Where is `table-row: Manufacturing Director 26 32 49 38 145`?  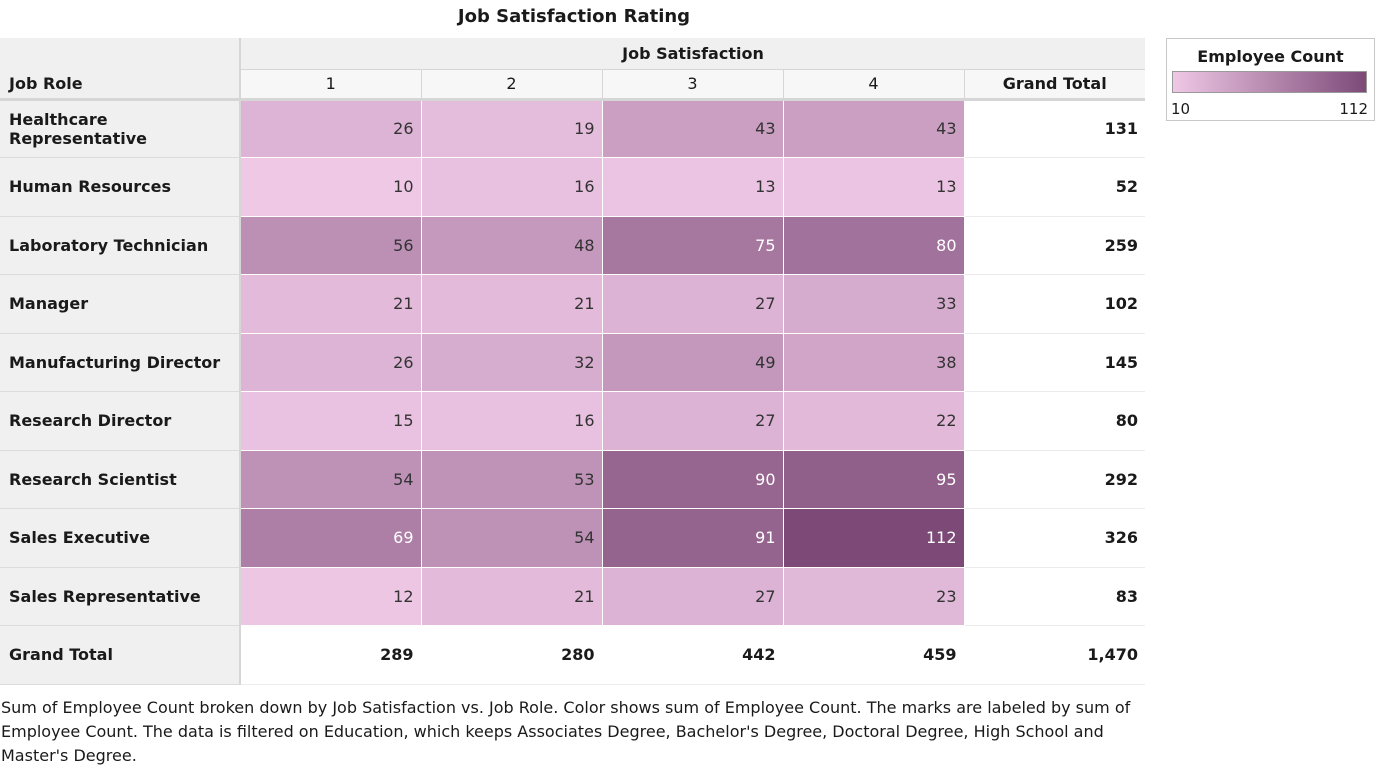 table-row: Manufacturing Director 26 32 49 38 145 is located at coordinates (572, 362).